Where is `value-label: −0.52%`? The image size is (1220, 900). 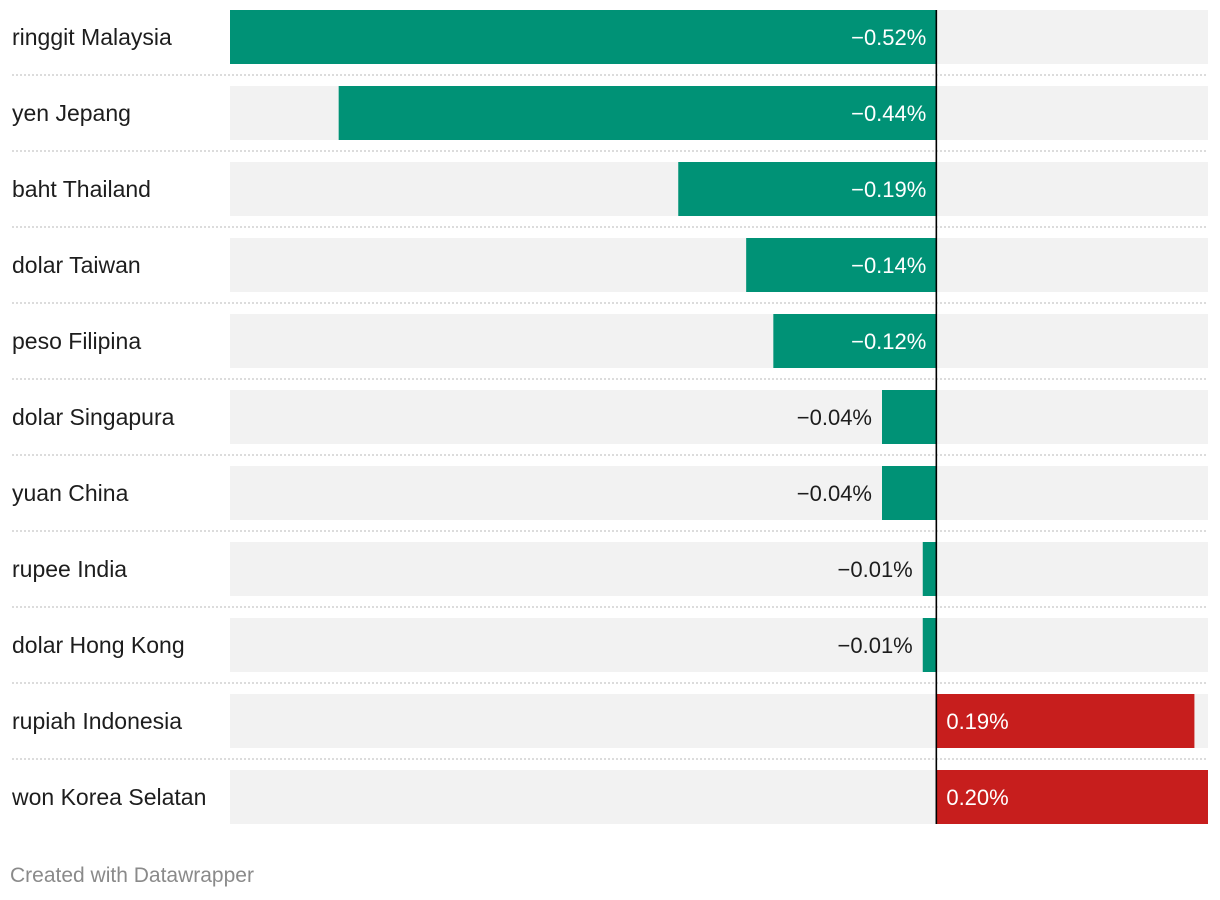
value-label: −0.52% is located at coordinates (888, 37).